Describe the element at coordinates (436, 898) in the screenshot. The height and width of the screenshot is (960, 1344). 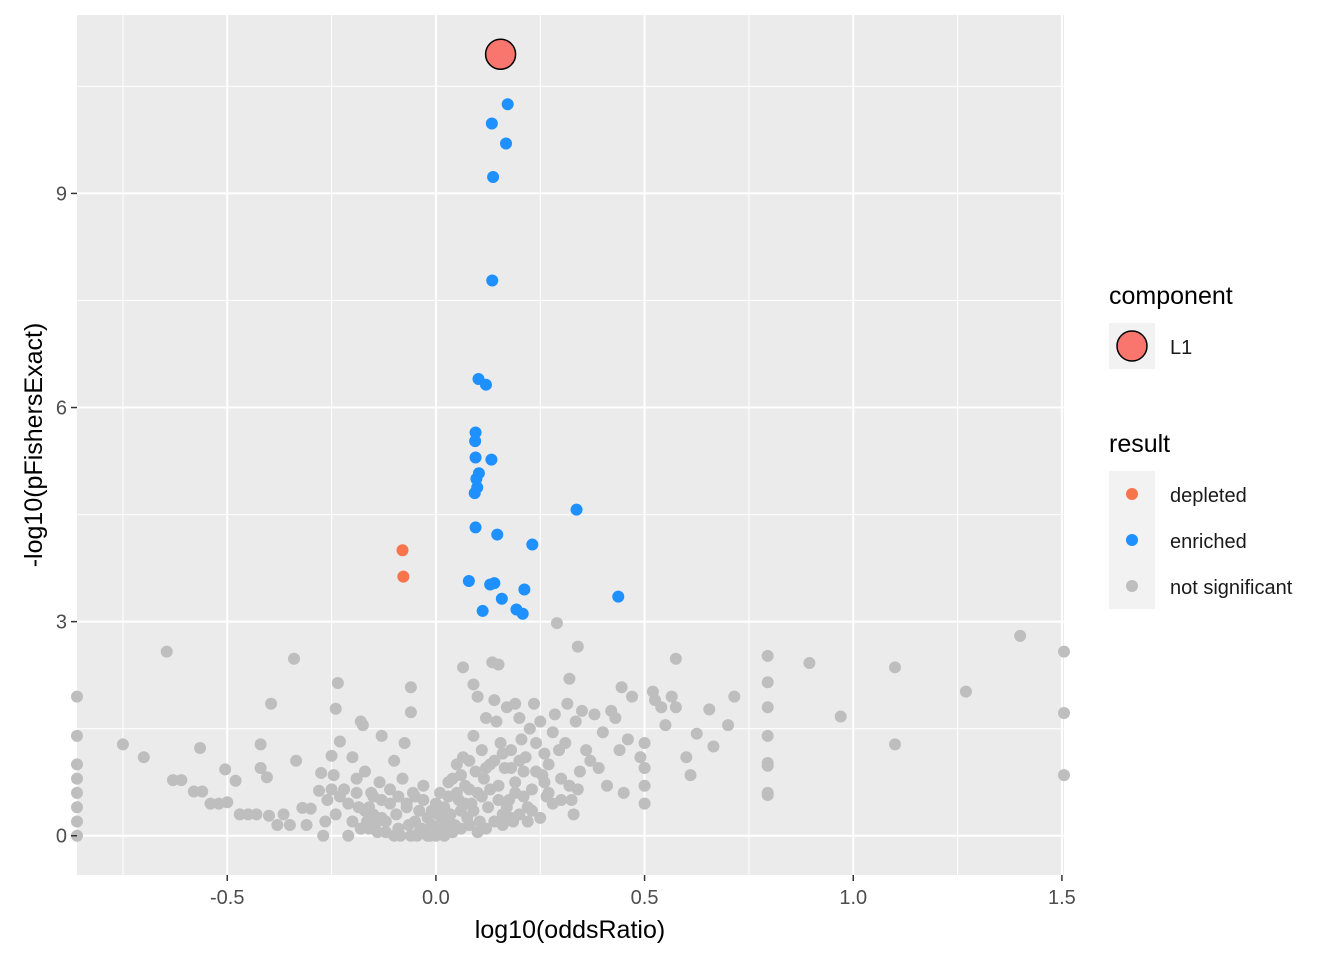
I see `x-tick-label: 0.0` at that location.